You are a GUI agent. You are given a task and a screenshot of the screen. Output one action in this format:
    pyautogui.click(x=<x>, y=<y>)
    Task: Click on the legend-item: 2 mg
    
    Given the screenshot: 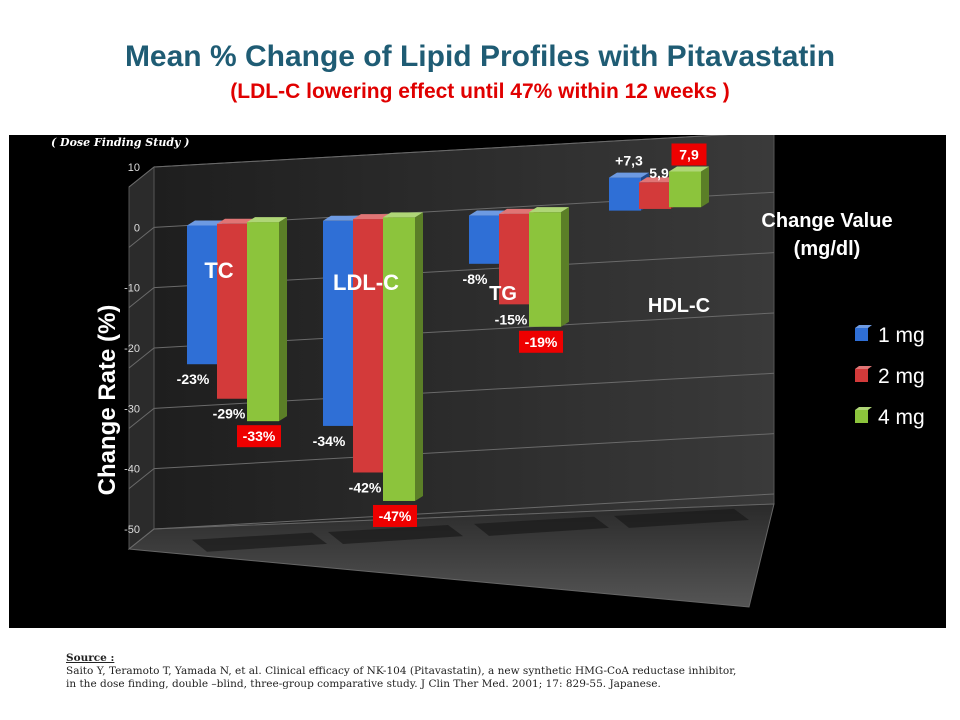 What is the action you would take?
    pyautogui.click(x=890, y=376)
    